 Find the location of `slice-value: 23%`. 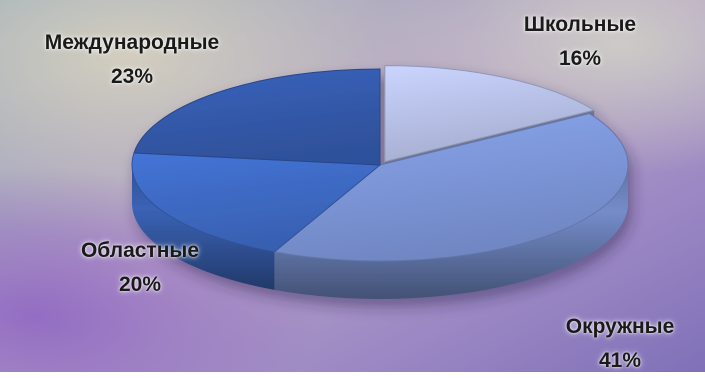

slice-value: 23% is located at coordinates (132, 76).